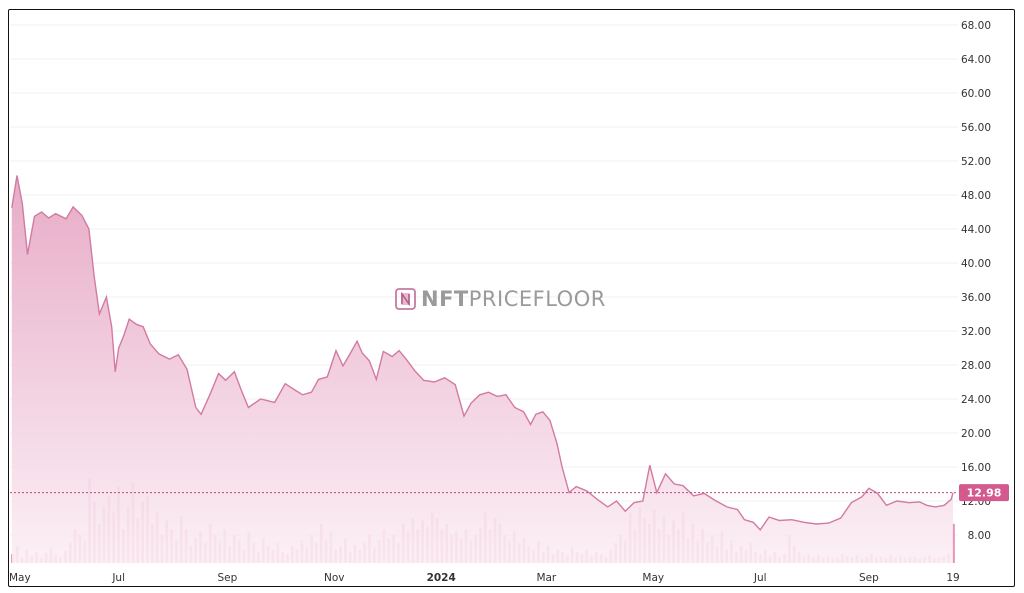 Image resolution: width=1024 pixels, height=593 pixels. What do you see at coordinates (976, 230) in the screenshot?
I see `y-tick-label: 44.00` at bounding box center [976, 230].